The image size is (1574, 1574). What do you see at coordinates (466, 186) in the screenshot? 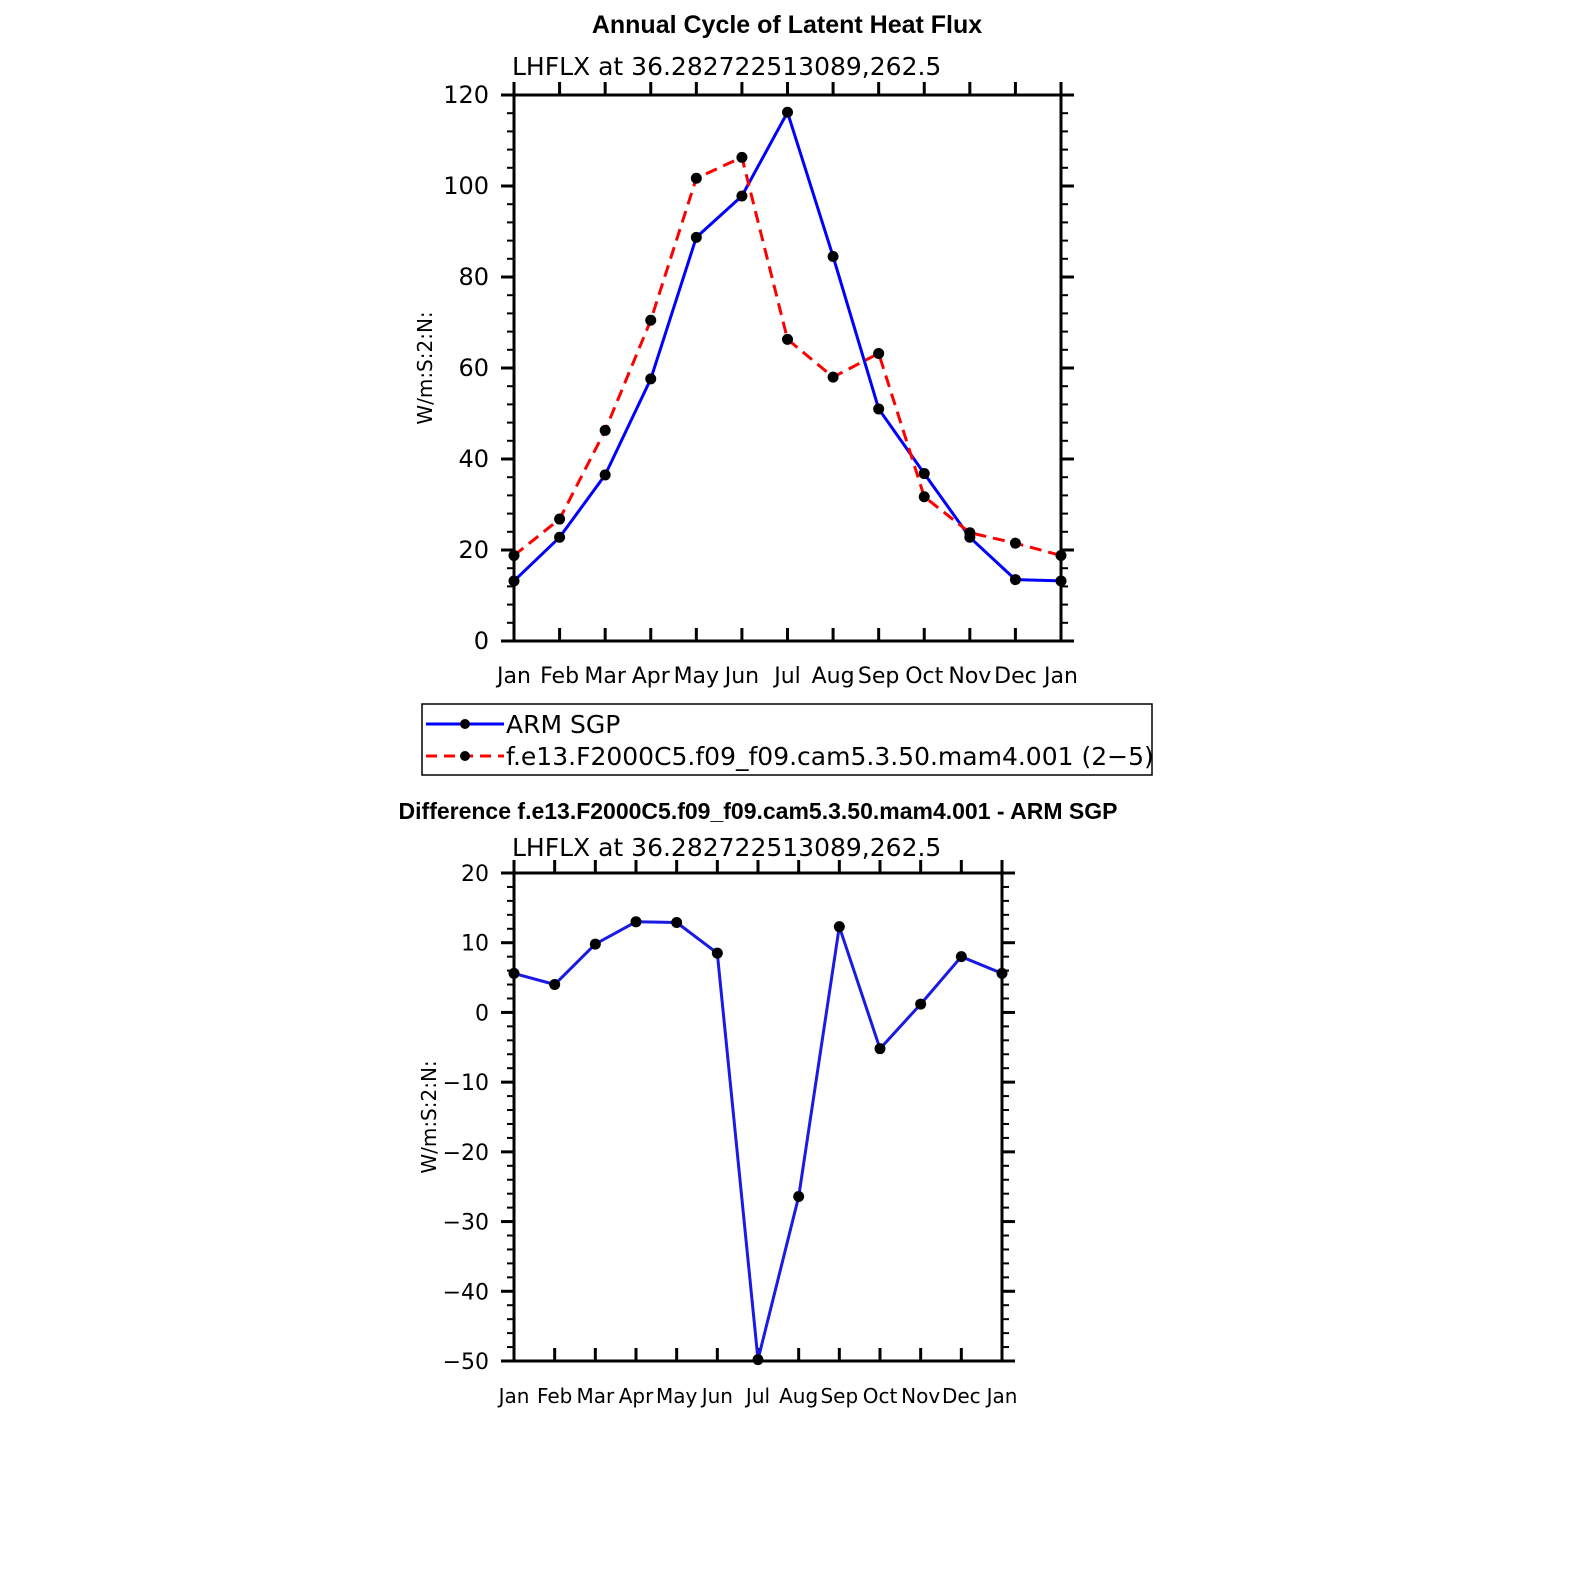
I see `y-tick-label: 100` at bounding box center [466, 186].